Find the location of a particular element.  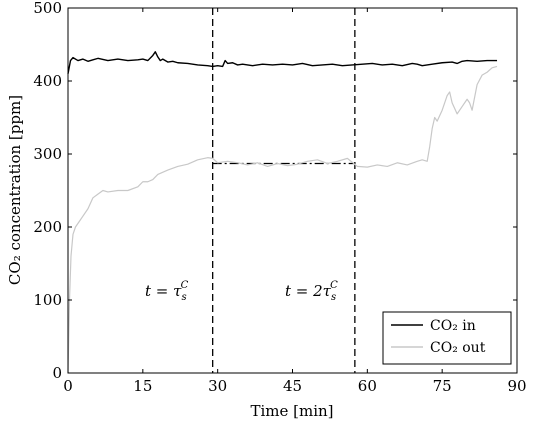

x-tick-label: 90 is located at coordinates (516, 386).